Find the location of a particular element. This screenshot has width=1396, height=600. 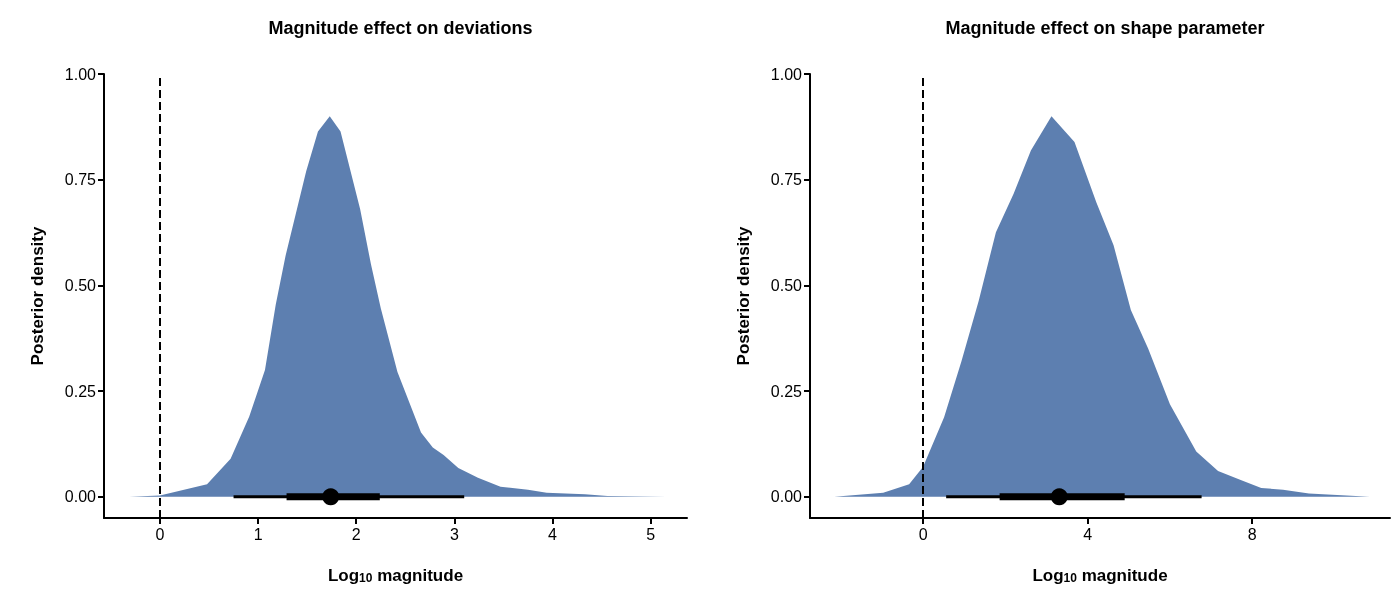

x-tick-label: 8 is located at coordinates (1252, 534).